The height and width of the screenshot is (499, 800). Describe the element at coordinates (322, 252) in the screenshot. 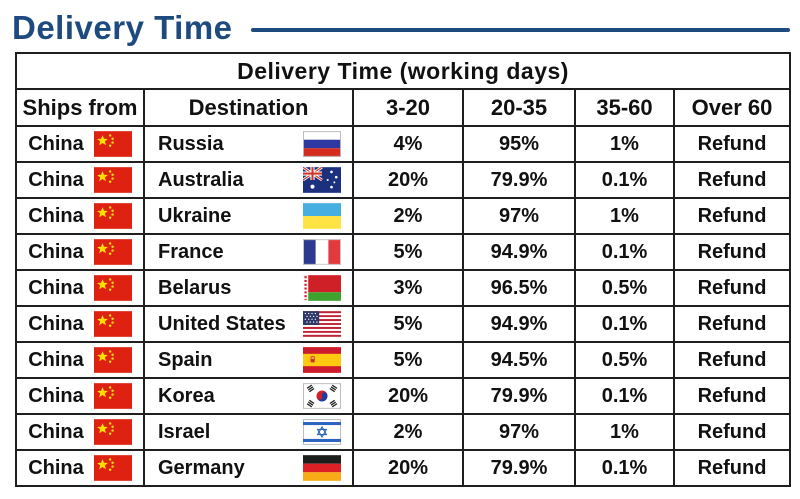

I see `france-flag-icon` at that location.